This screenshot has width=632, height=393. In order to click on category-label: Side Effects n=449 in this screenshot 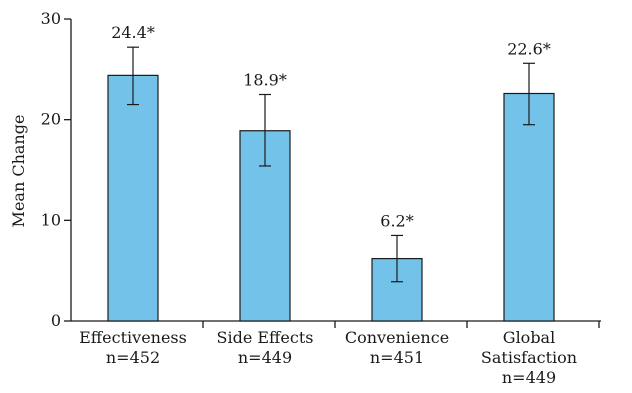, I will do `click(265, 347)`.